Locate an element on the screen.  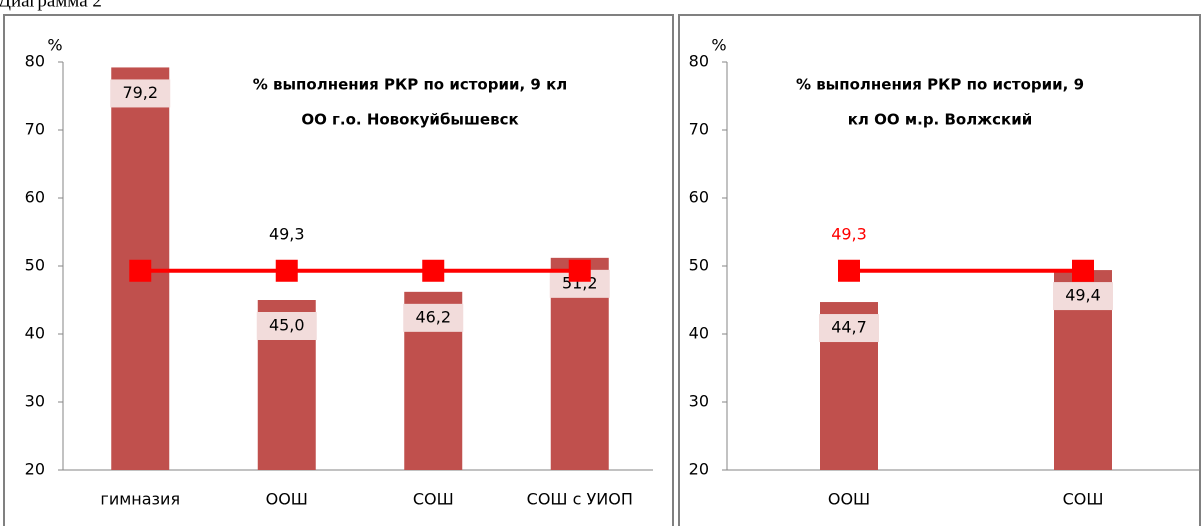
x-tick-label: гимназия is located at coordinates (140, 499).